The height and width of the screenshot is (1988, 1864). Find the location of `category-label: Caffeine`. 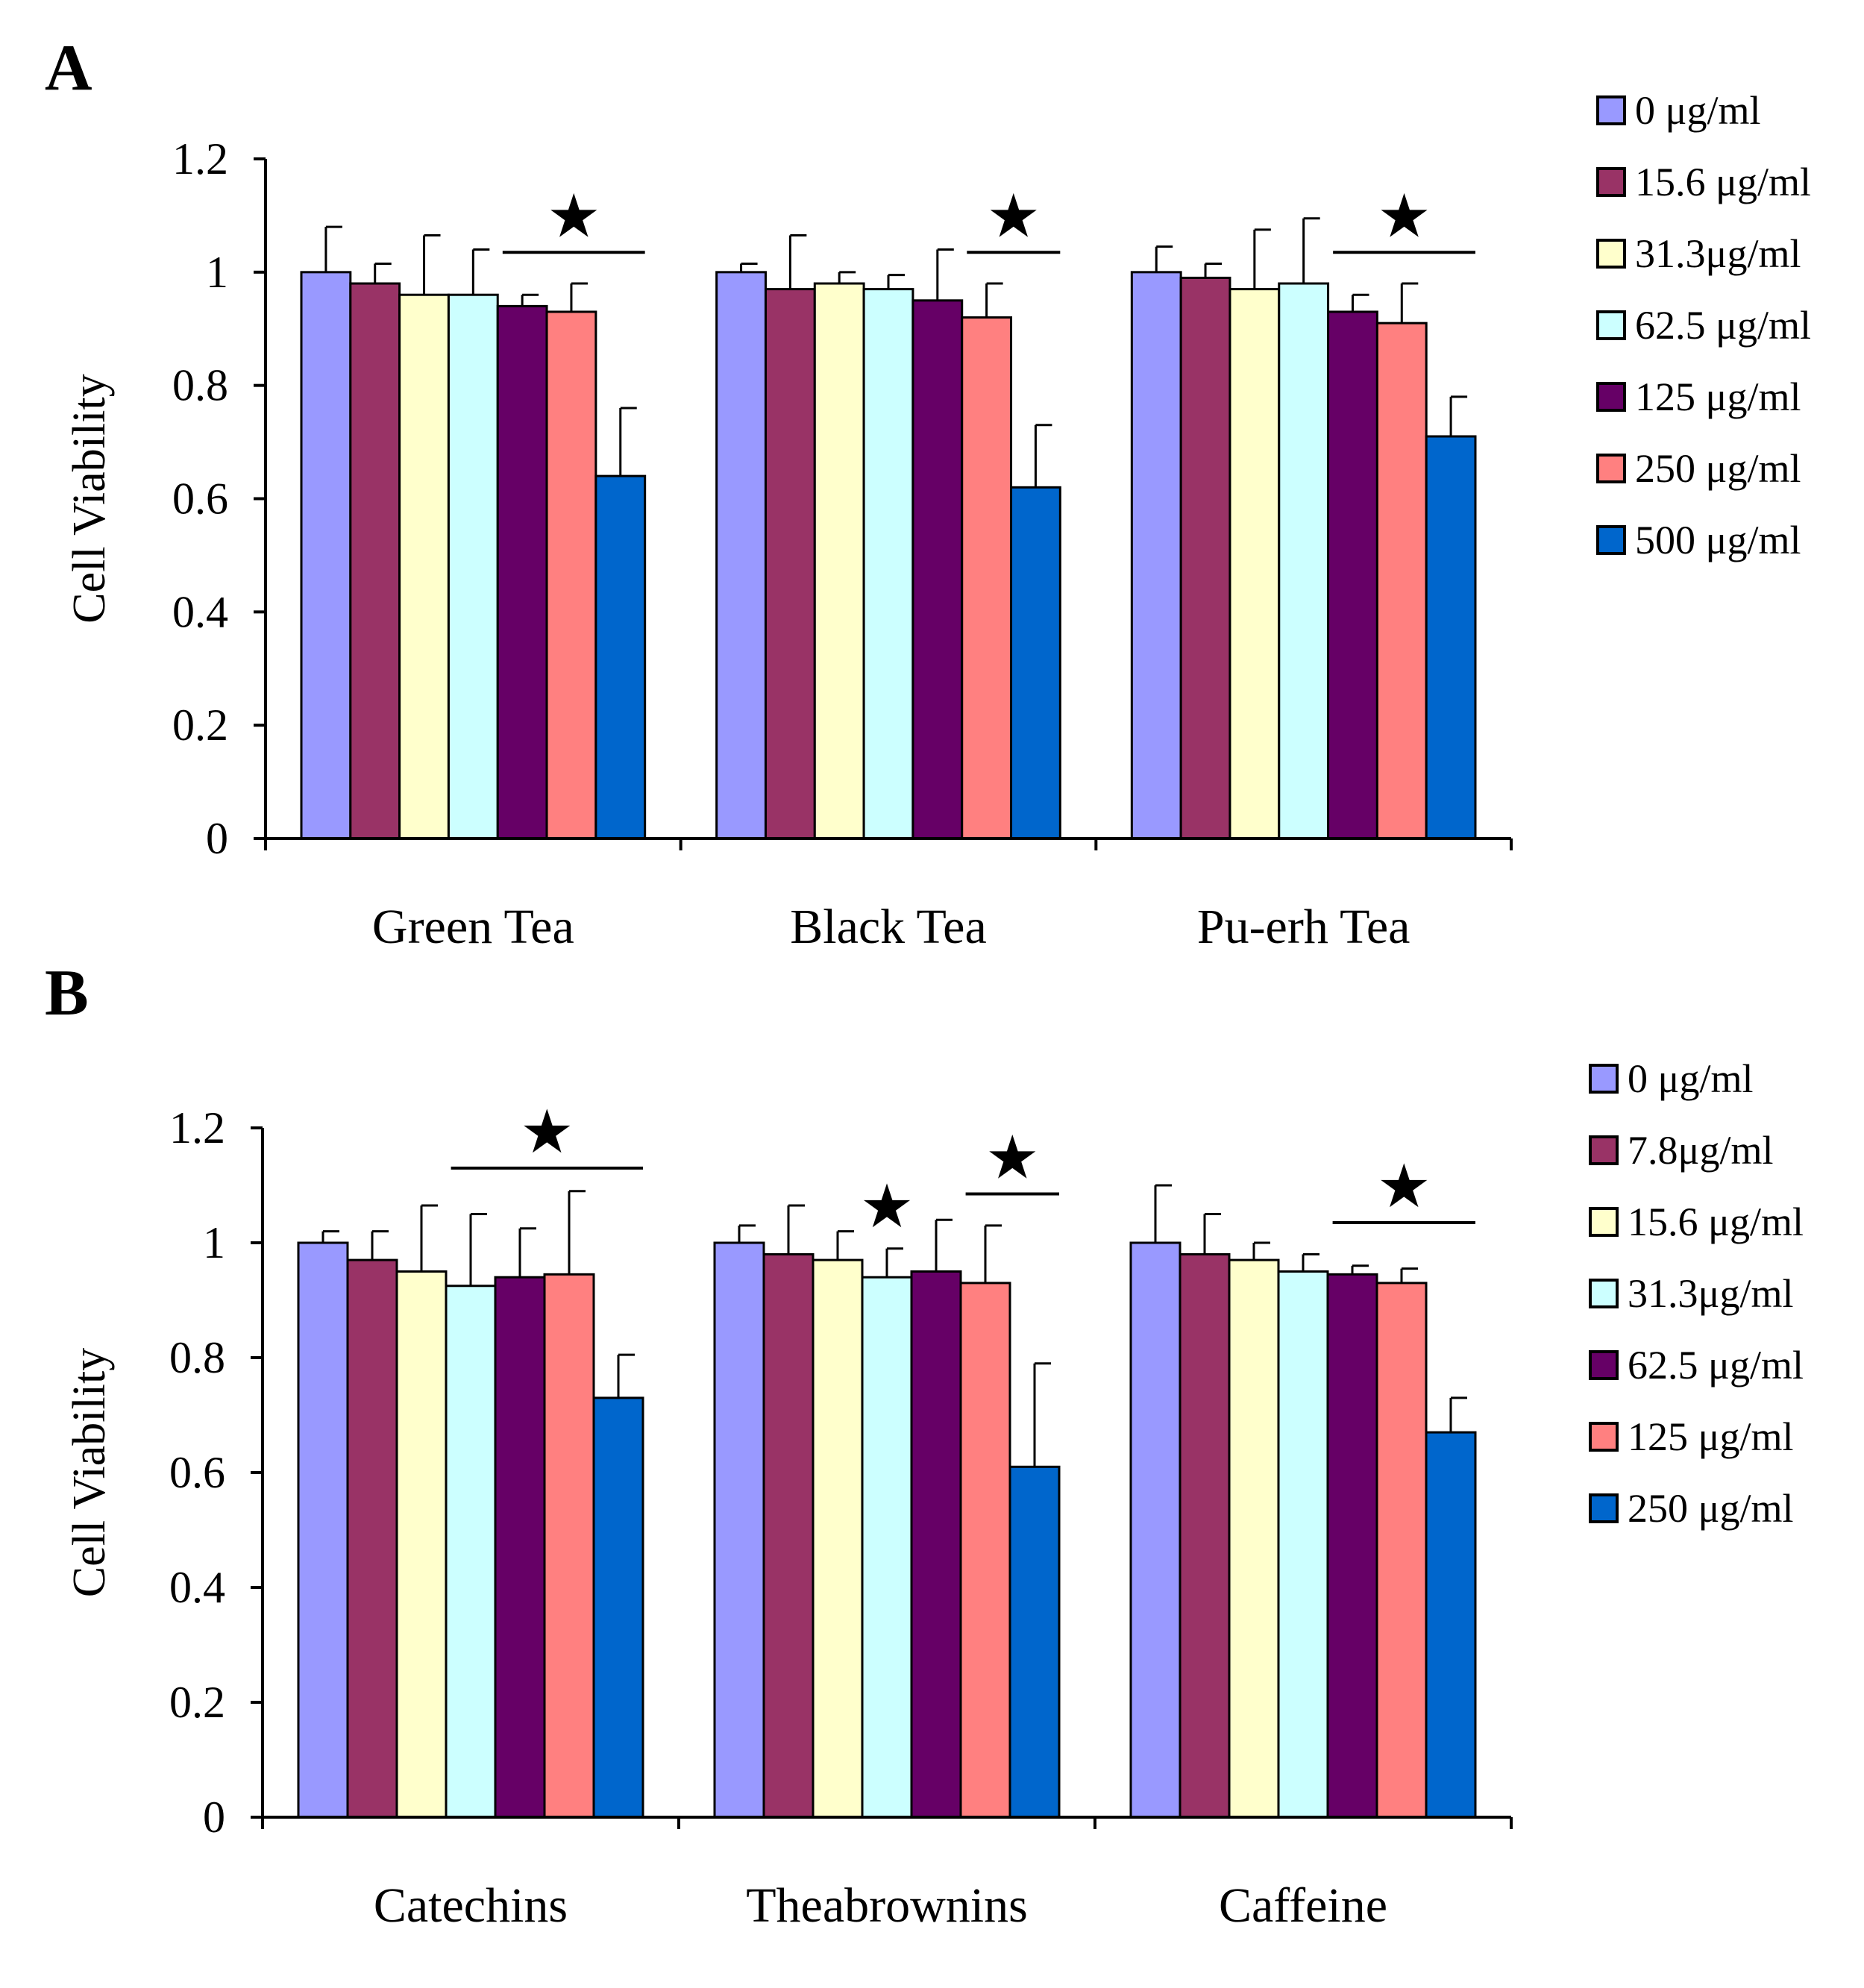

category-label: Caffeine is located at coordinates (1303, 1906).